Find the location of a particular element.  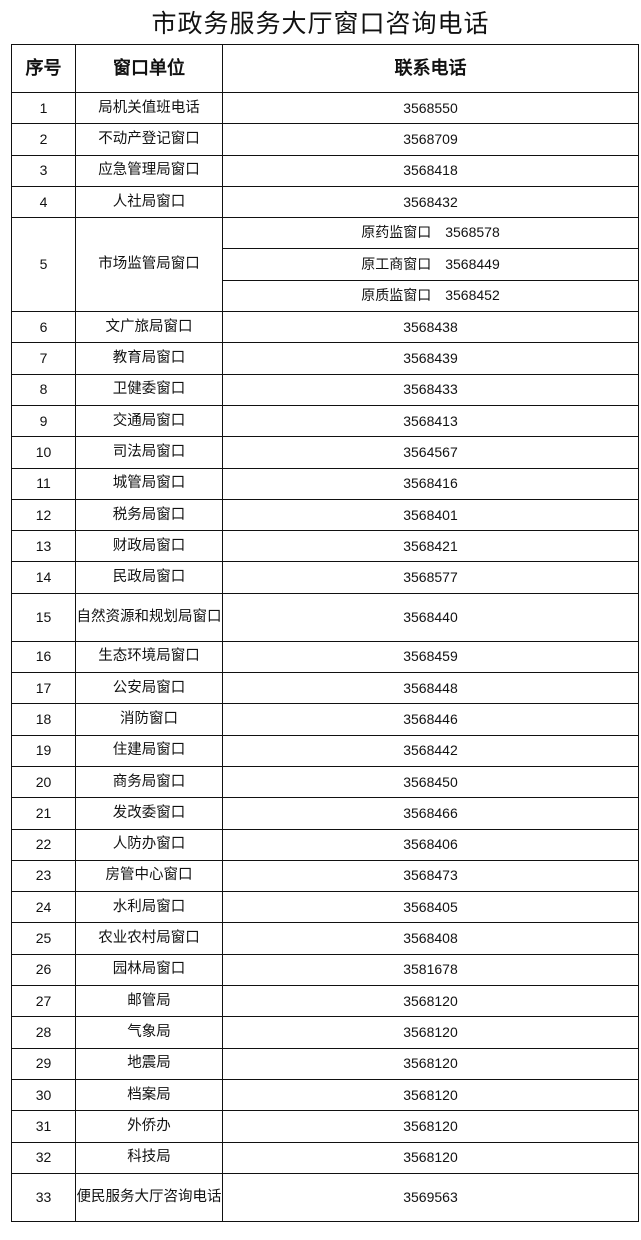

table-row: 25 农业农村局窗口 3568408 is located at coordinates (325, 938).